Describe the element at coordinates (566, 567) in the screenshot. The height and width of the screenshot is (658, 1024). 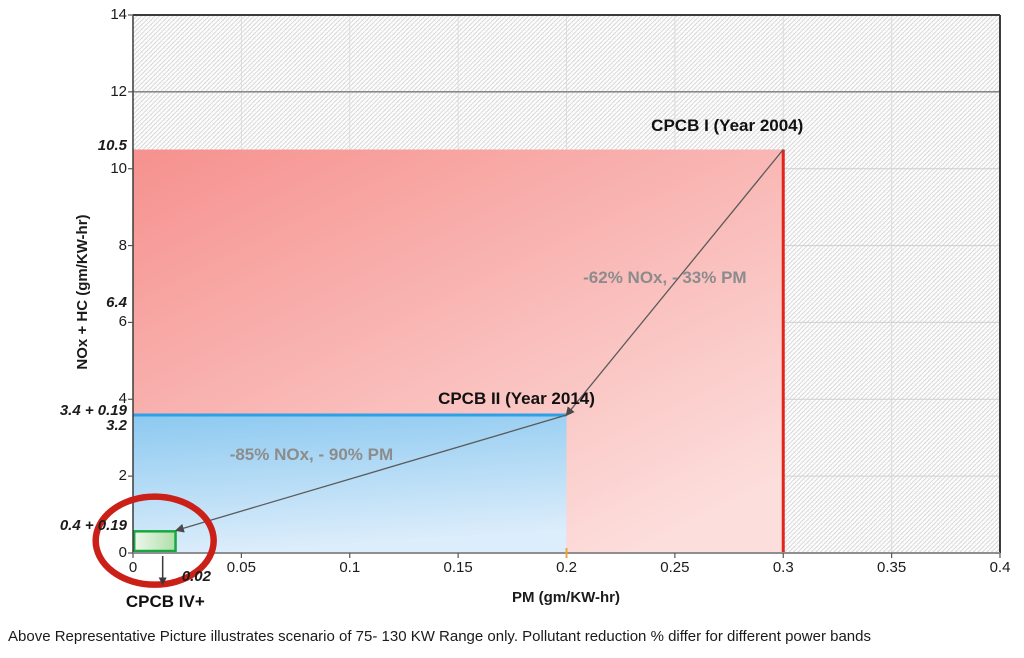
I see `x-tick-label: 0.2` at that location.